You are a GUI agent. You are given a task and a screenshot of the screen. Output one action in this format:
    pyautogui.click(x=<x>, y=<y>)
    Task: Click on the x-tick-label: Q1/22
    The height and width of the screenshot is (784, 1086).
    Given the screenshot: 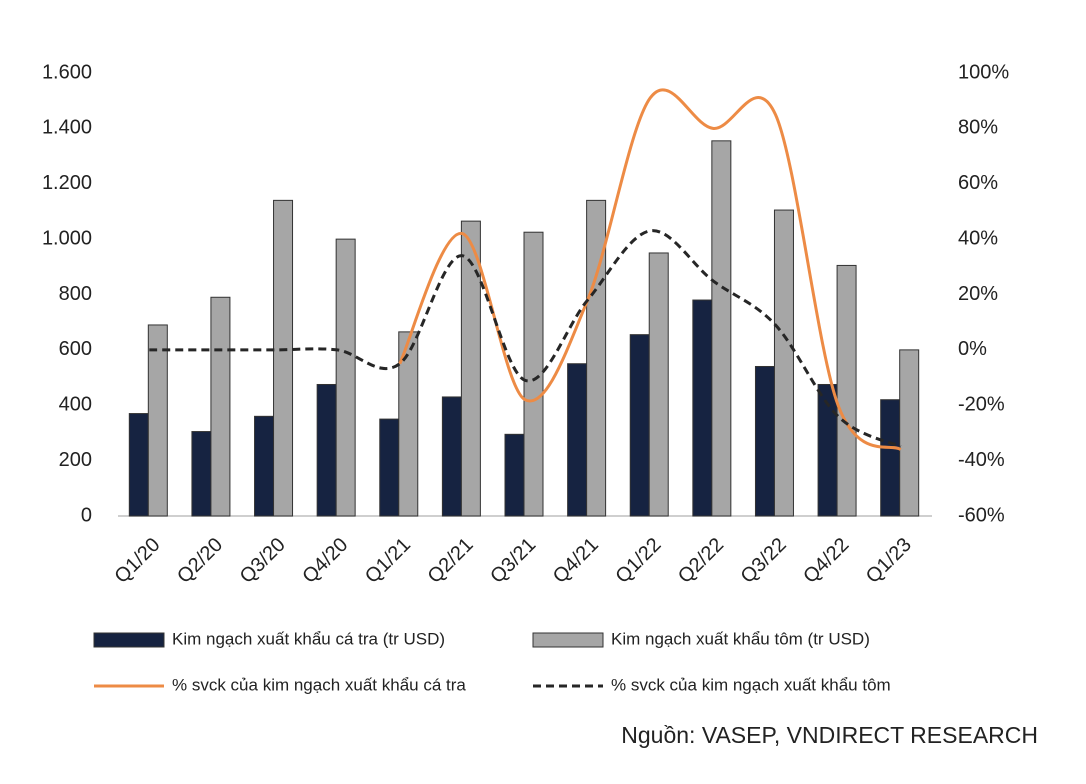 What is the action you would take?
    pyautogui.click(x=638, y=561)
    